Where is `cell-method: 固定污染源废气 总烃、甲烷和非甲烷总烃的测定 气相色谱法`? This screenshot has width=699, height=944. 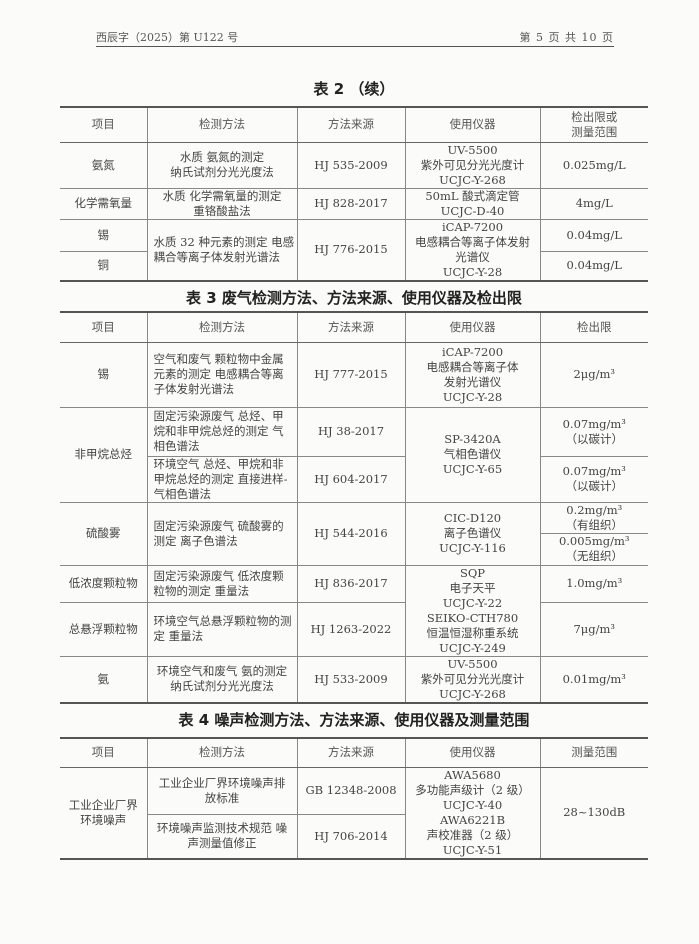
cell-method: 固定污染源废气 总烃、甲烷和非甲烷总烃的测定 气相色谱法 is located at coordinates (222, 431).